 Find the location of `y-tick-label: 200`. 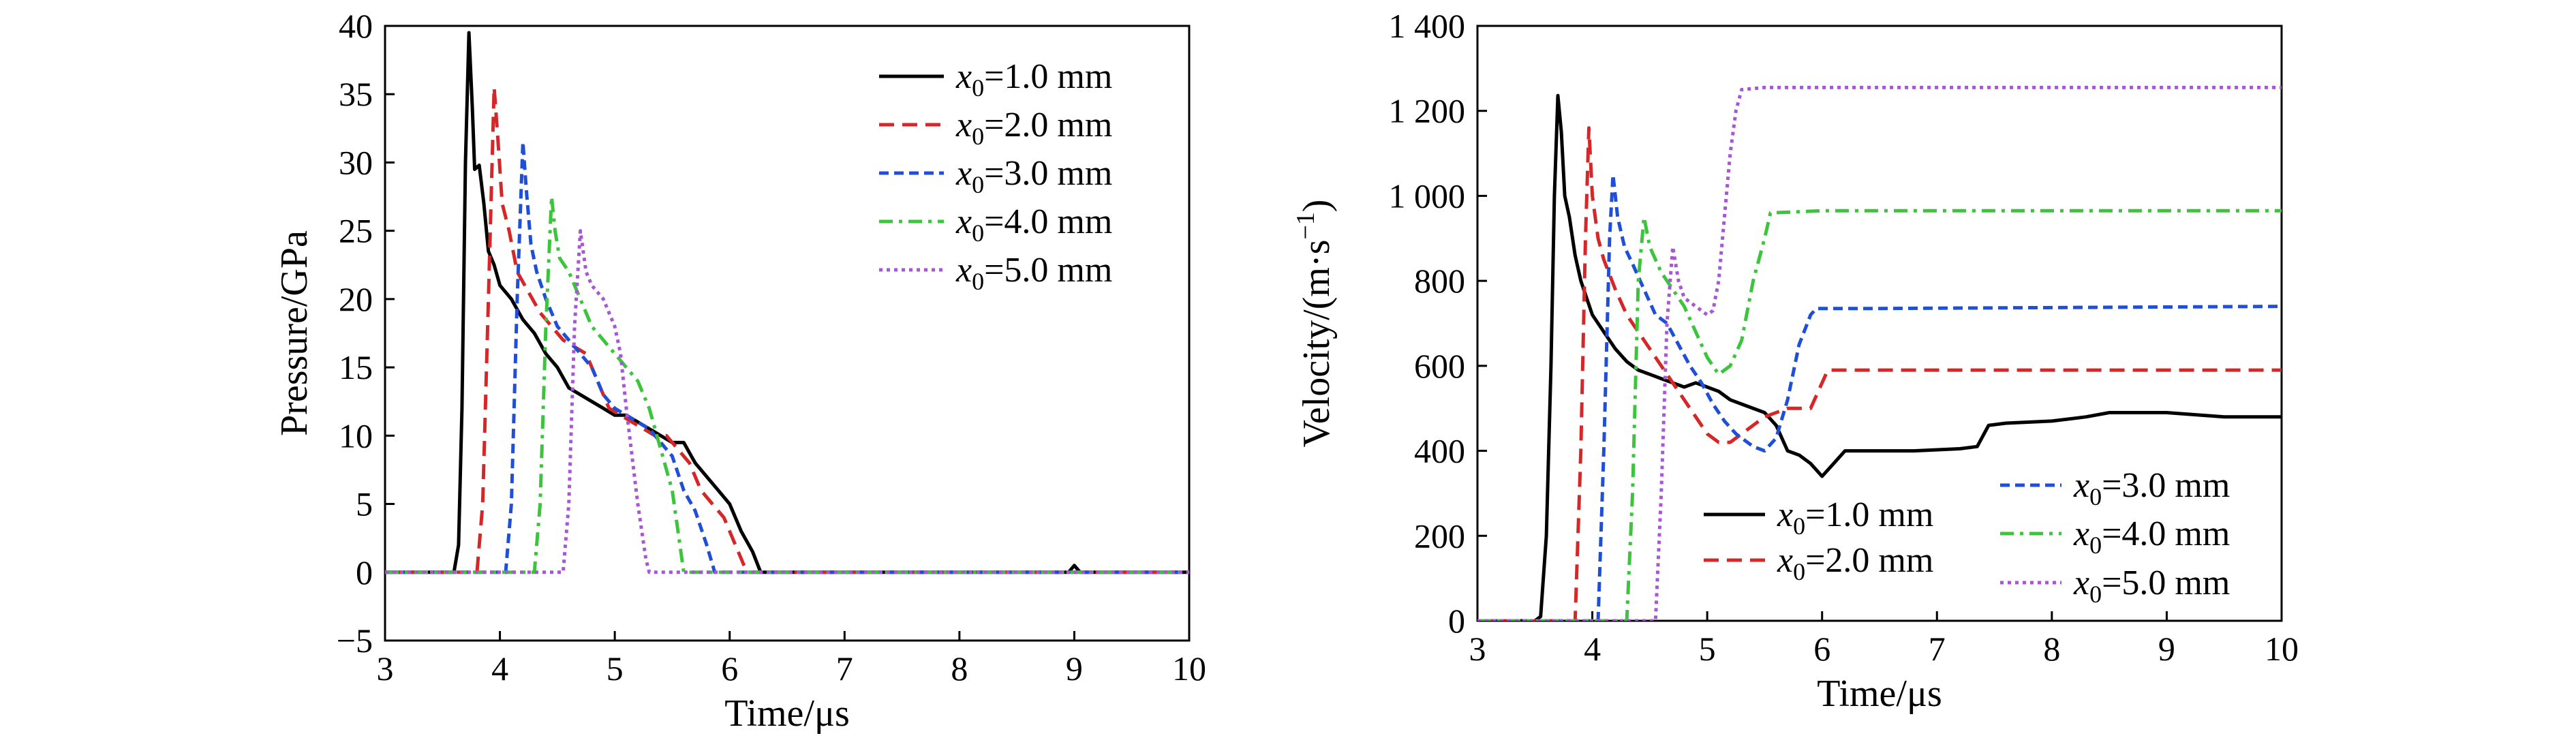

y-tick-label: 200 is located at coordinates (1440, 536).